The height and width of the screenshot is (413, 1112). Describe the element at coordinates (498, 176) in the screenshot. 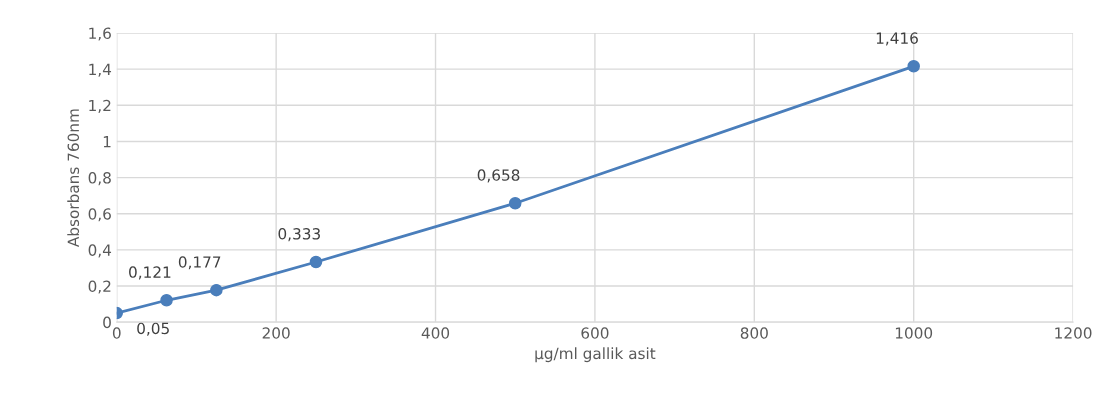

I see `data-label: 0,658` at that location.